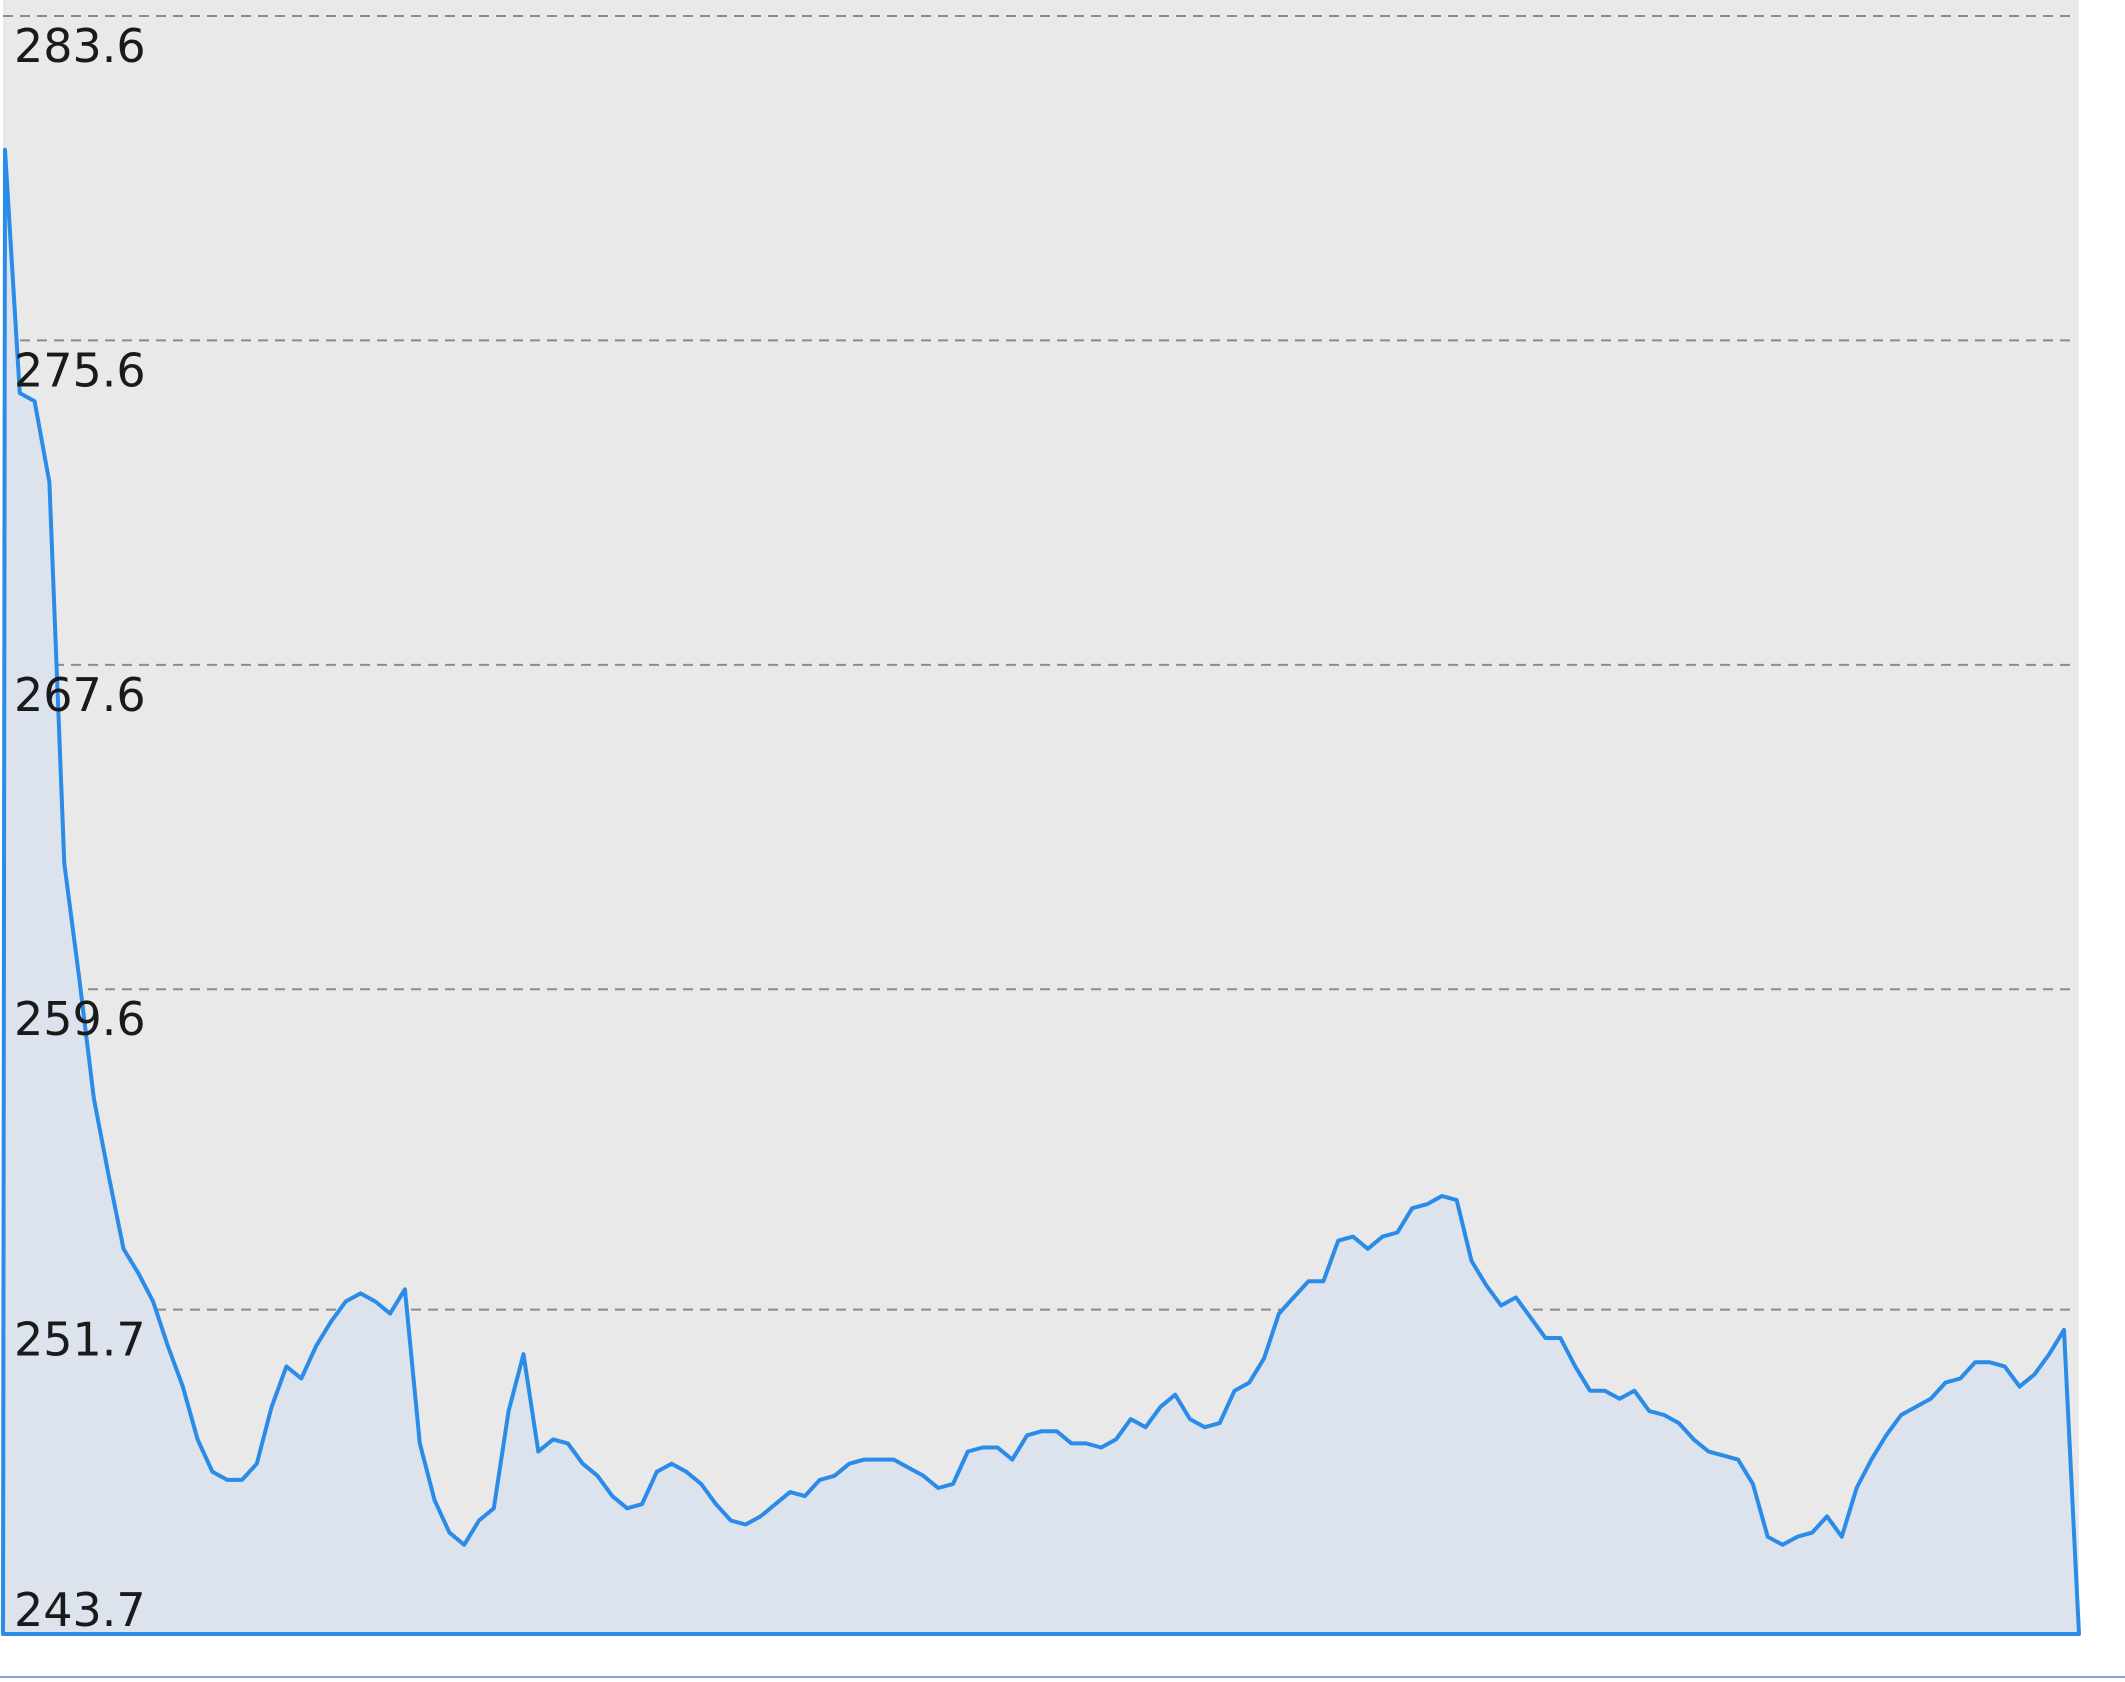  I want to click on bottom-rule, so click(1062, 1677).